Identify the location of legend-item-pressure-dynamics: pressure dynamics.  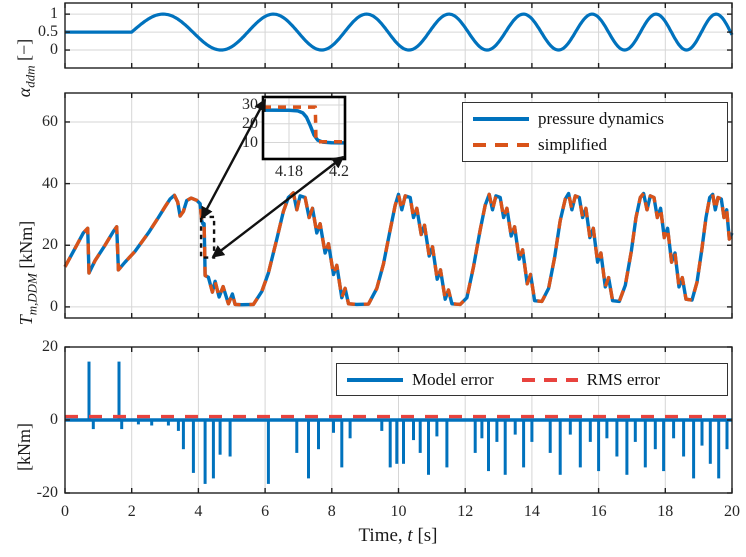
(595, 119).